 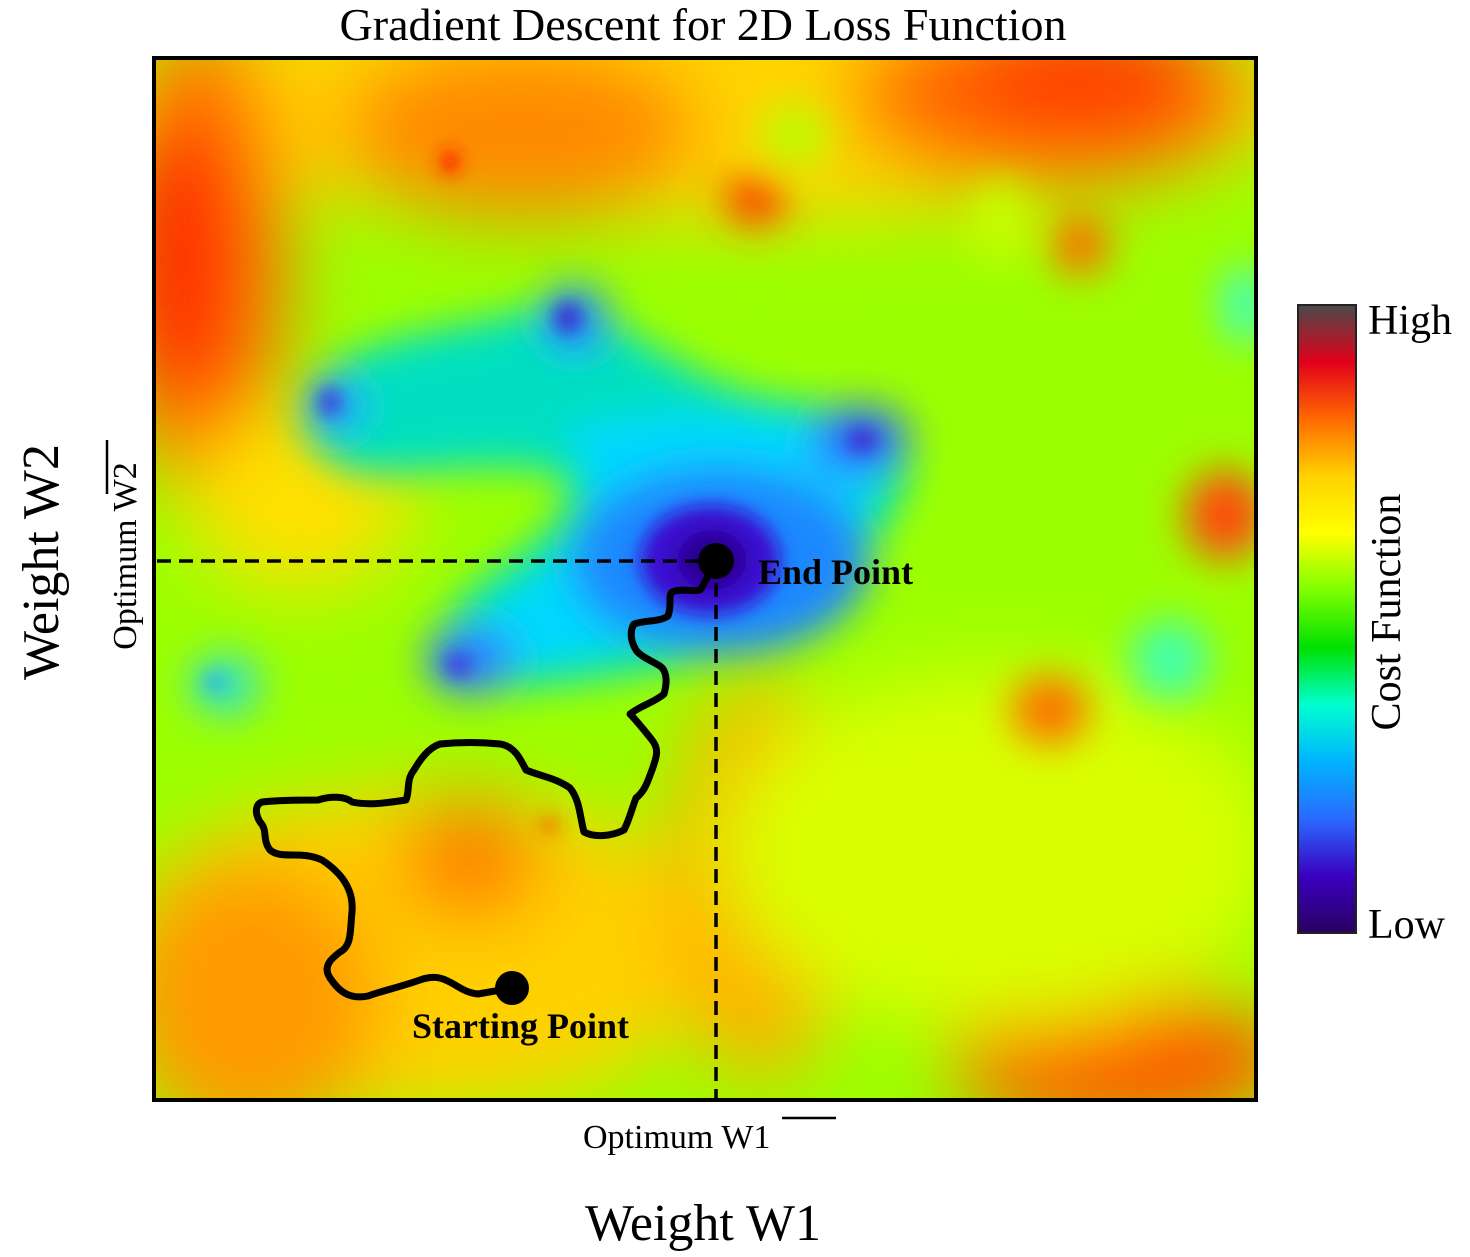 I want to click on x-optimum-symbol: W1, so click(x=745, y=1137).